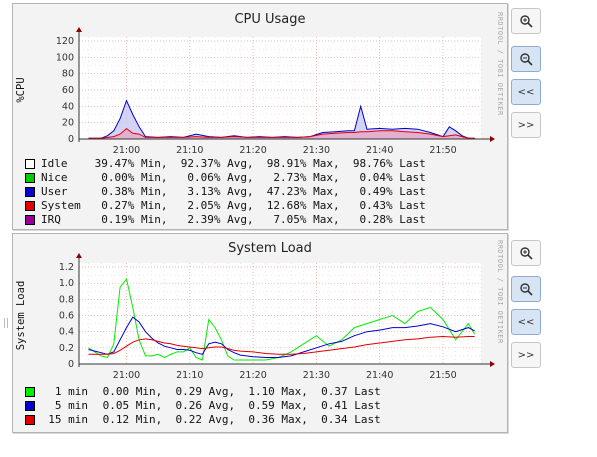 Image resolution: width=597 pixels, height=457 pixels. Describe the element at coordinates (21, 316) in the screenshot. I see `y-axis-label: System Load` at that location.